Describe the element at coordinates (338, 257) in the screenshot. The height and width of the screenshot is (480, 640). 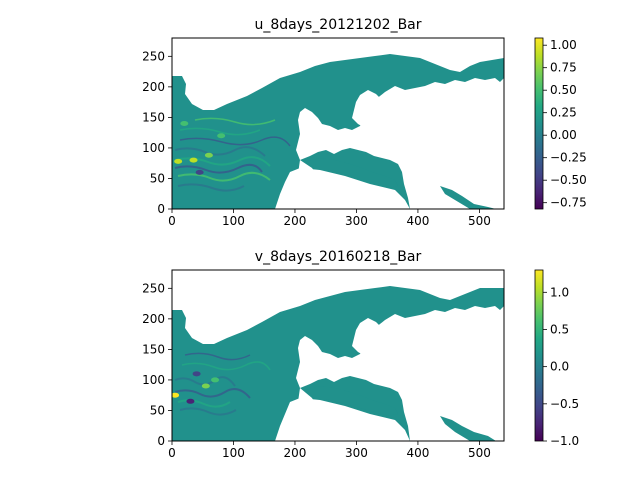
I see `chart-title: v_8days_20160218_Bar` at that location.